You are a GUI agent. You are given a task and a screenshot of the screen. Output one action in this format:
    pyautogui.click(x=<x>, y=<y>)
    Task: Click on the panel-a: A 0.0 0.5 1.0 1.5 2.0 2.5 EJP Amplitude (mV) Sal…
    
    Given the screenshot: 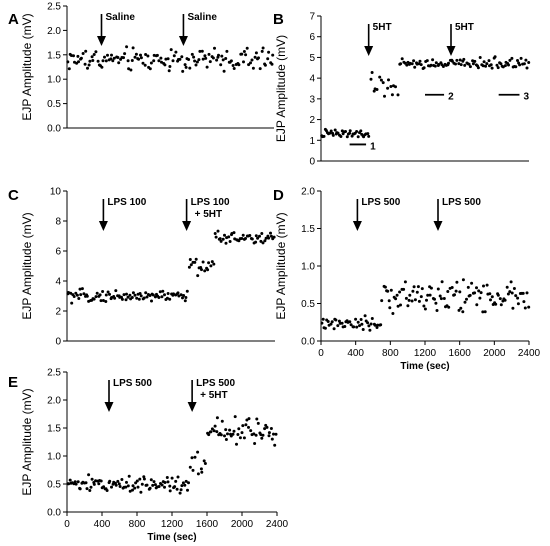 What is the action you would take?
    pyautogui.click(x=141, y=68)
    